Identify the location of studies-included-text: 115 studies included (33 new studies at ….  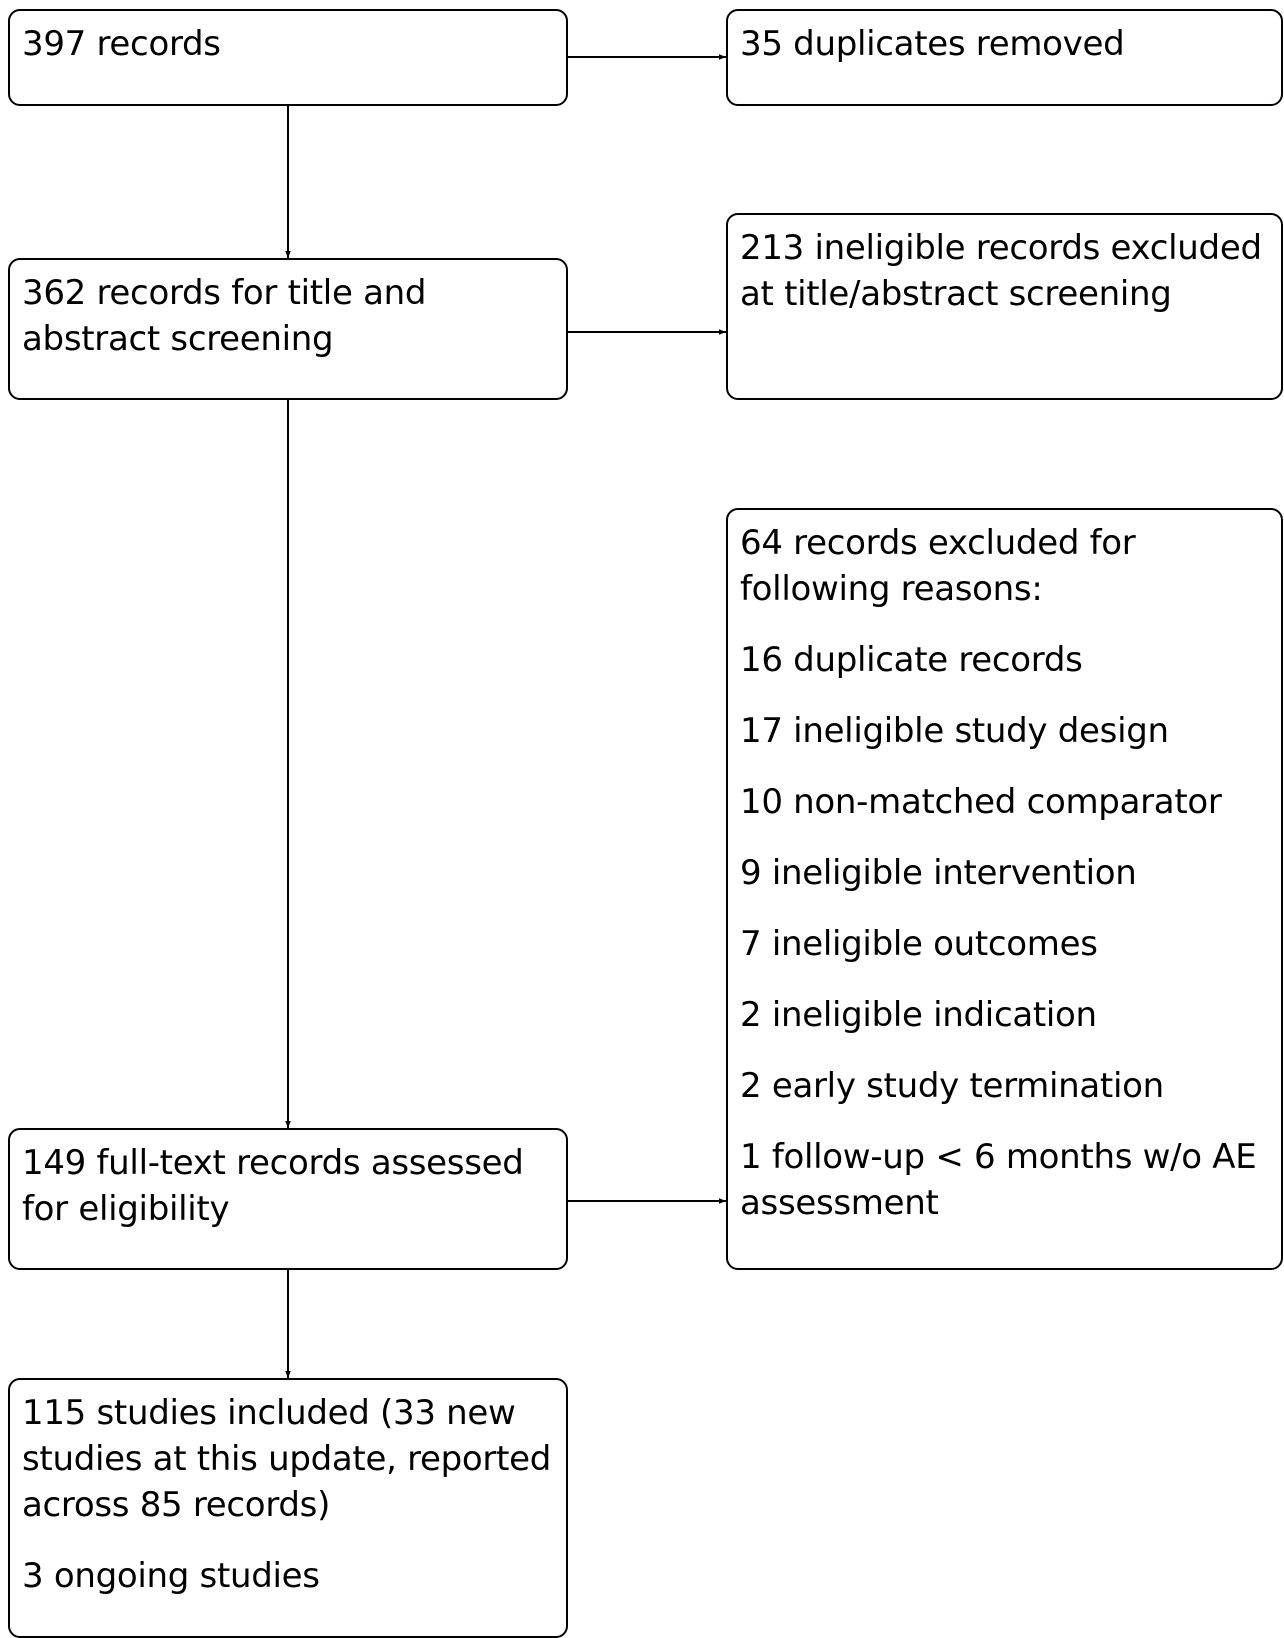
(287, 1459).